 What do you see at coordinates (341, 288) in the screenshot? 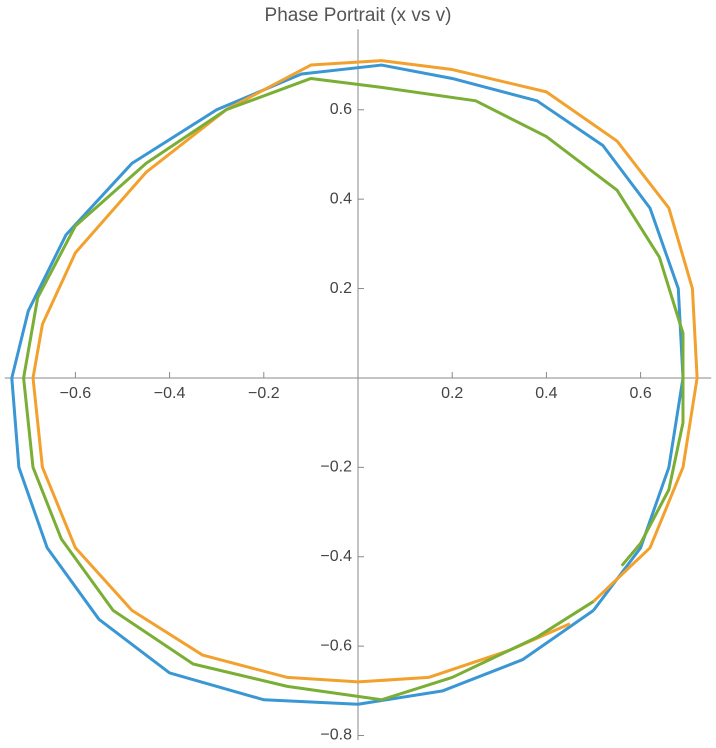
I see `y-tick-label: 0.2` at bounding box center [341, 288].